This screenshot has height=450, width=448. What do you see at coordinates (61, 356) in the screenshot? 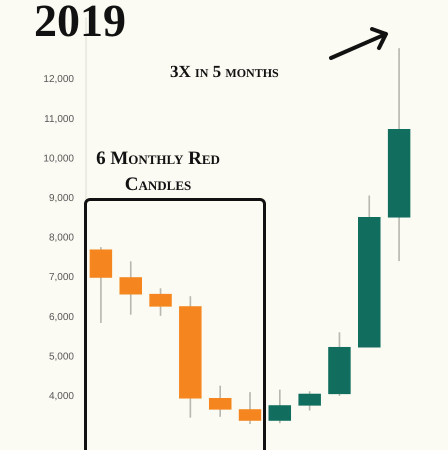
I see `y-tick-label: 5,000` at bounding box center [61, 356].